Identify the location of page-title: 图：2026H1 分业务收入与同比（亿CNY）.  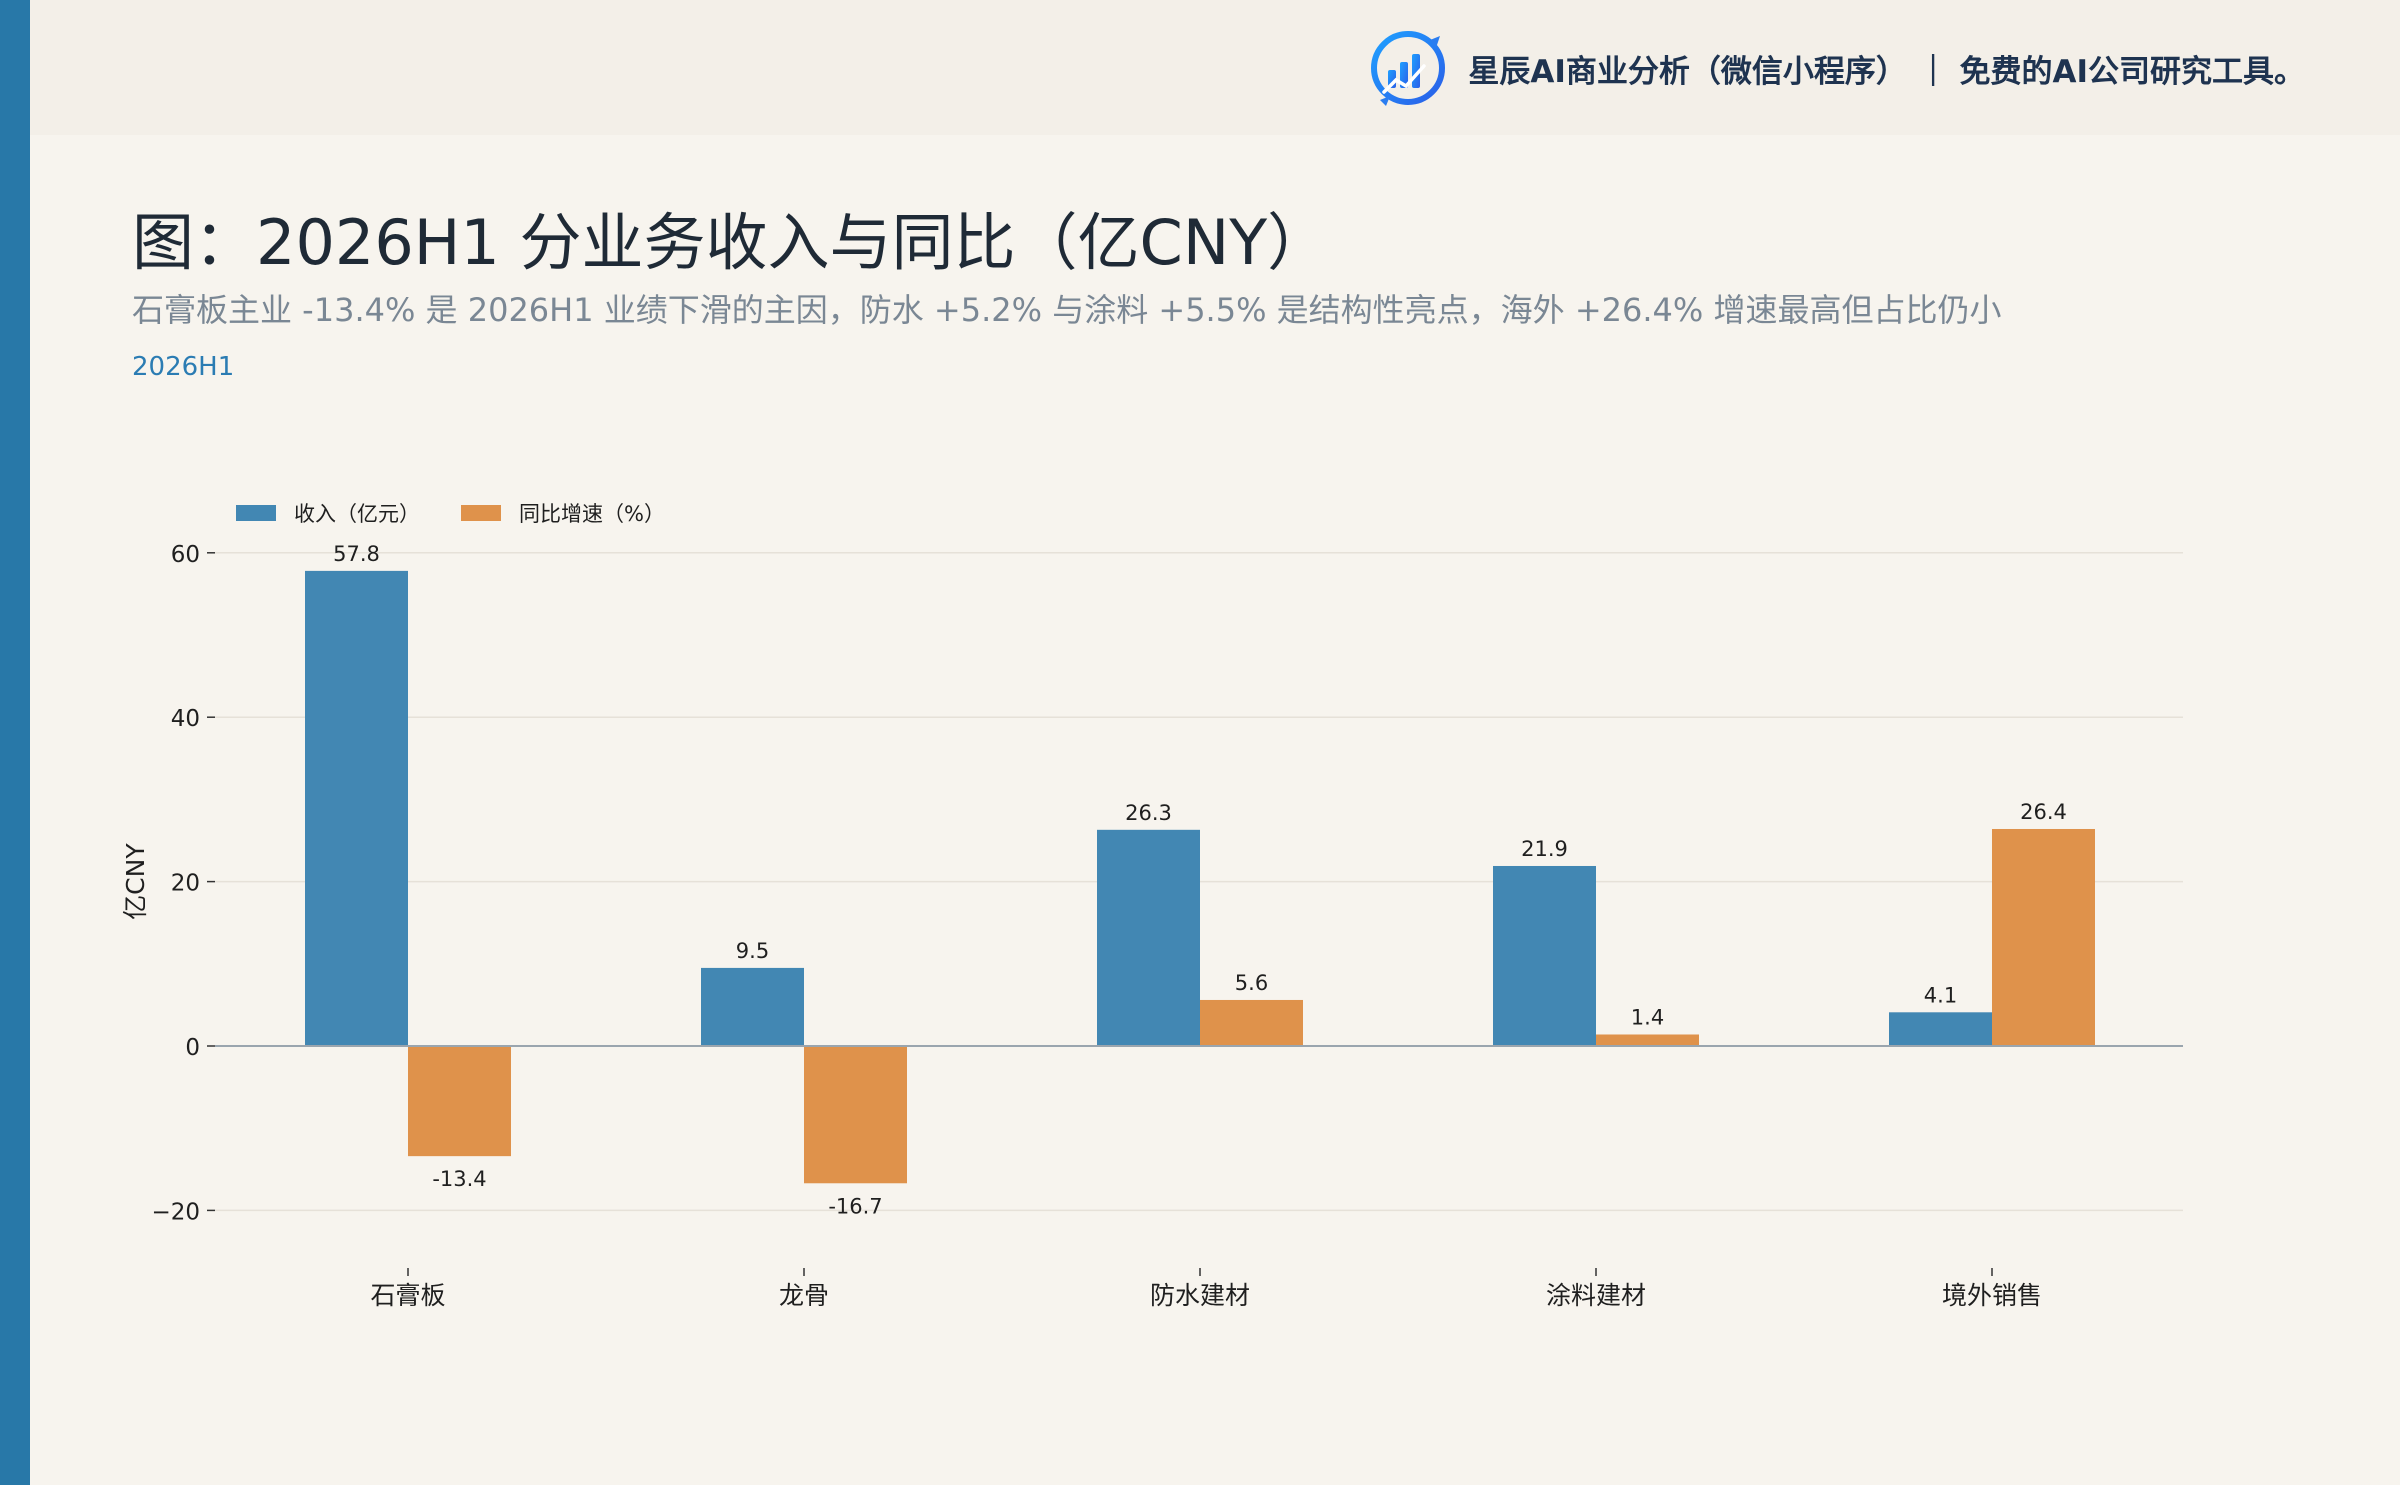
(731, 242).